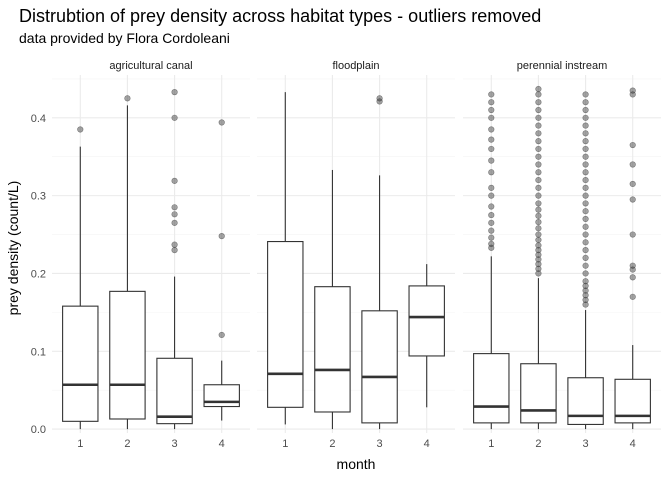  Describe the element at coordinates (124, 38) in the screenshot. I see `chart-subtitle: data provided by Flora Cordoleani` at that location.